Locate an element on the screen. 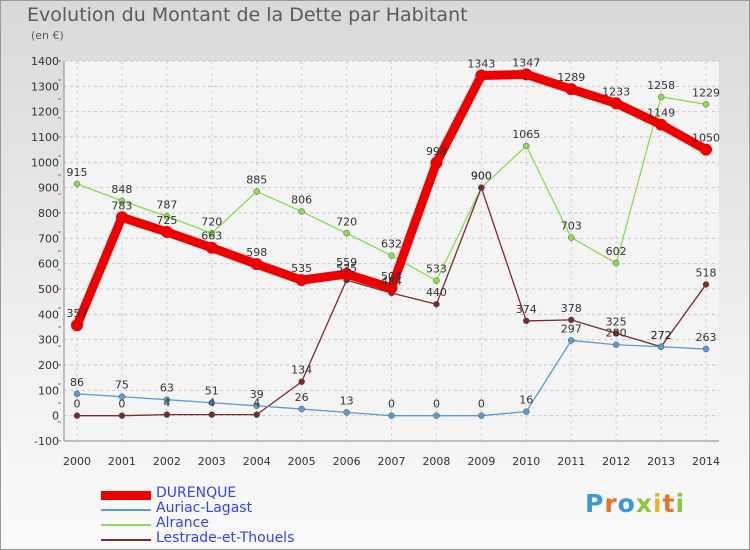 The height and width of the screenshot is (550, 750). y-tick-label: 0 is located at coordinates (55, 416).